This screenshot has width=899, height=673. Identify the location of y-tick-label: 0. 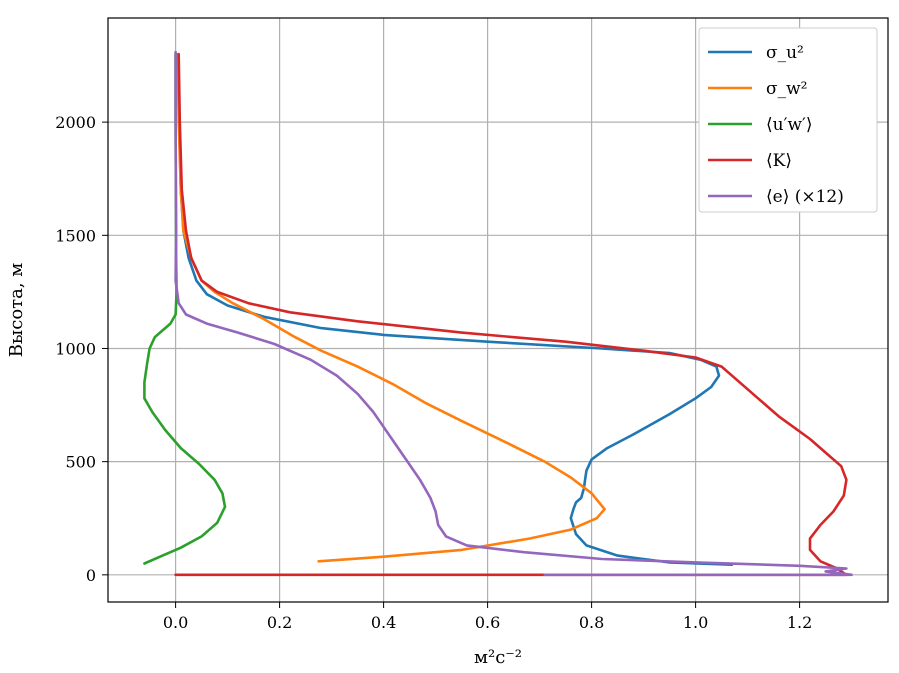
(91, 575).